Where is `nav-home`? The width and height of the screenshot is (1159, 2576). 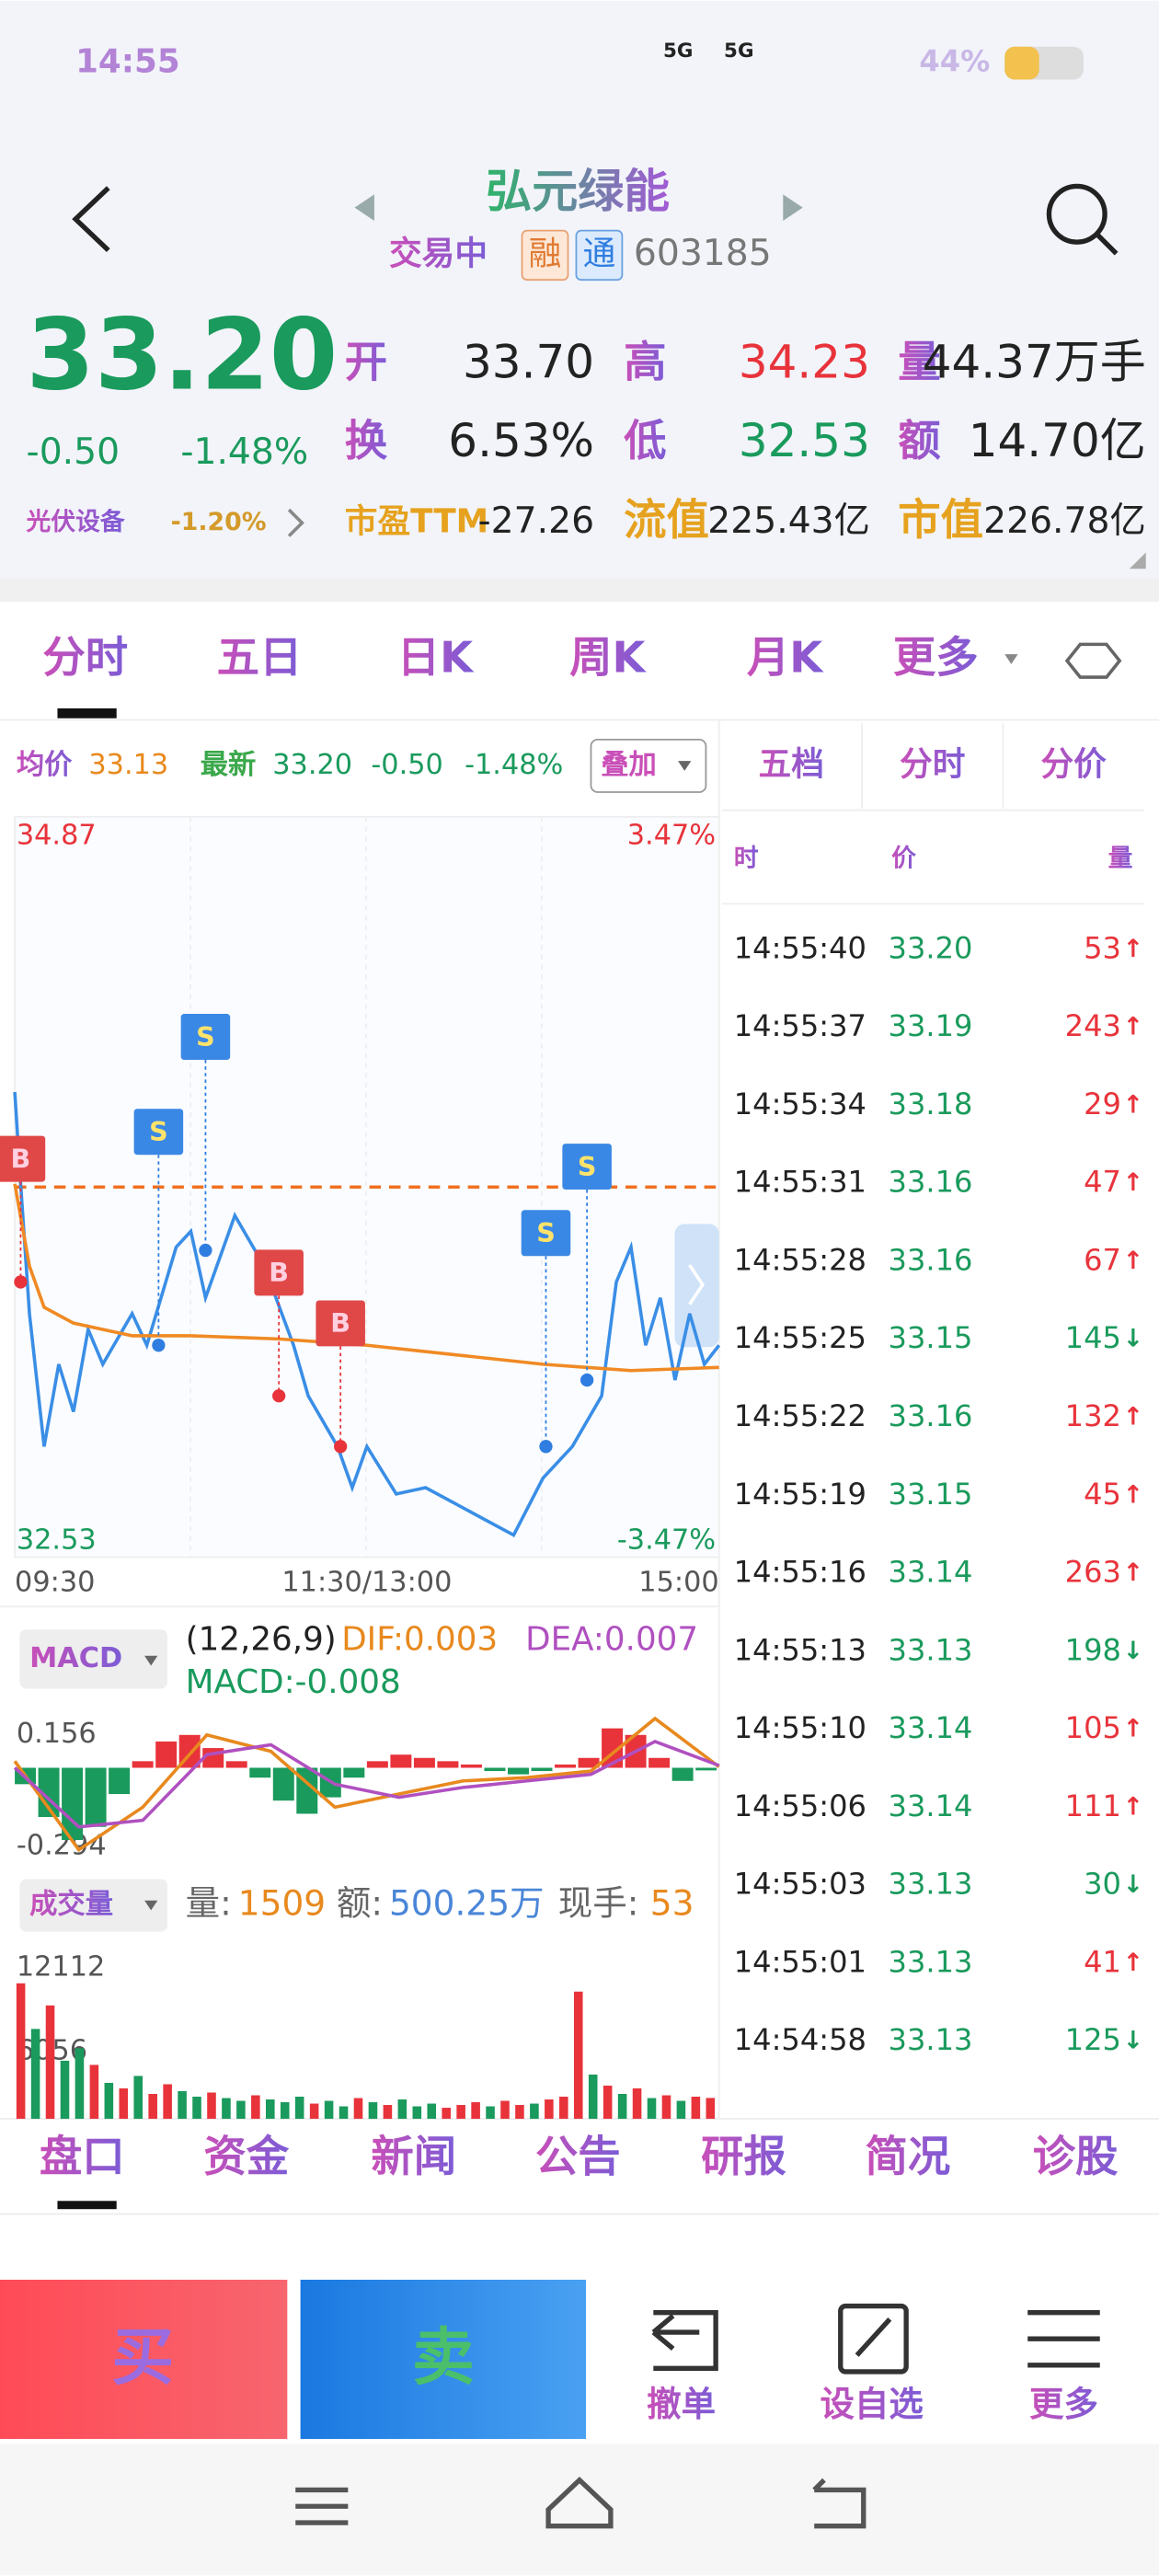 nav-home is located at coordinates (579, 2503).